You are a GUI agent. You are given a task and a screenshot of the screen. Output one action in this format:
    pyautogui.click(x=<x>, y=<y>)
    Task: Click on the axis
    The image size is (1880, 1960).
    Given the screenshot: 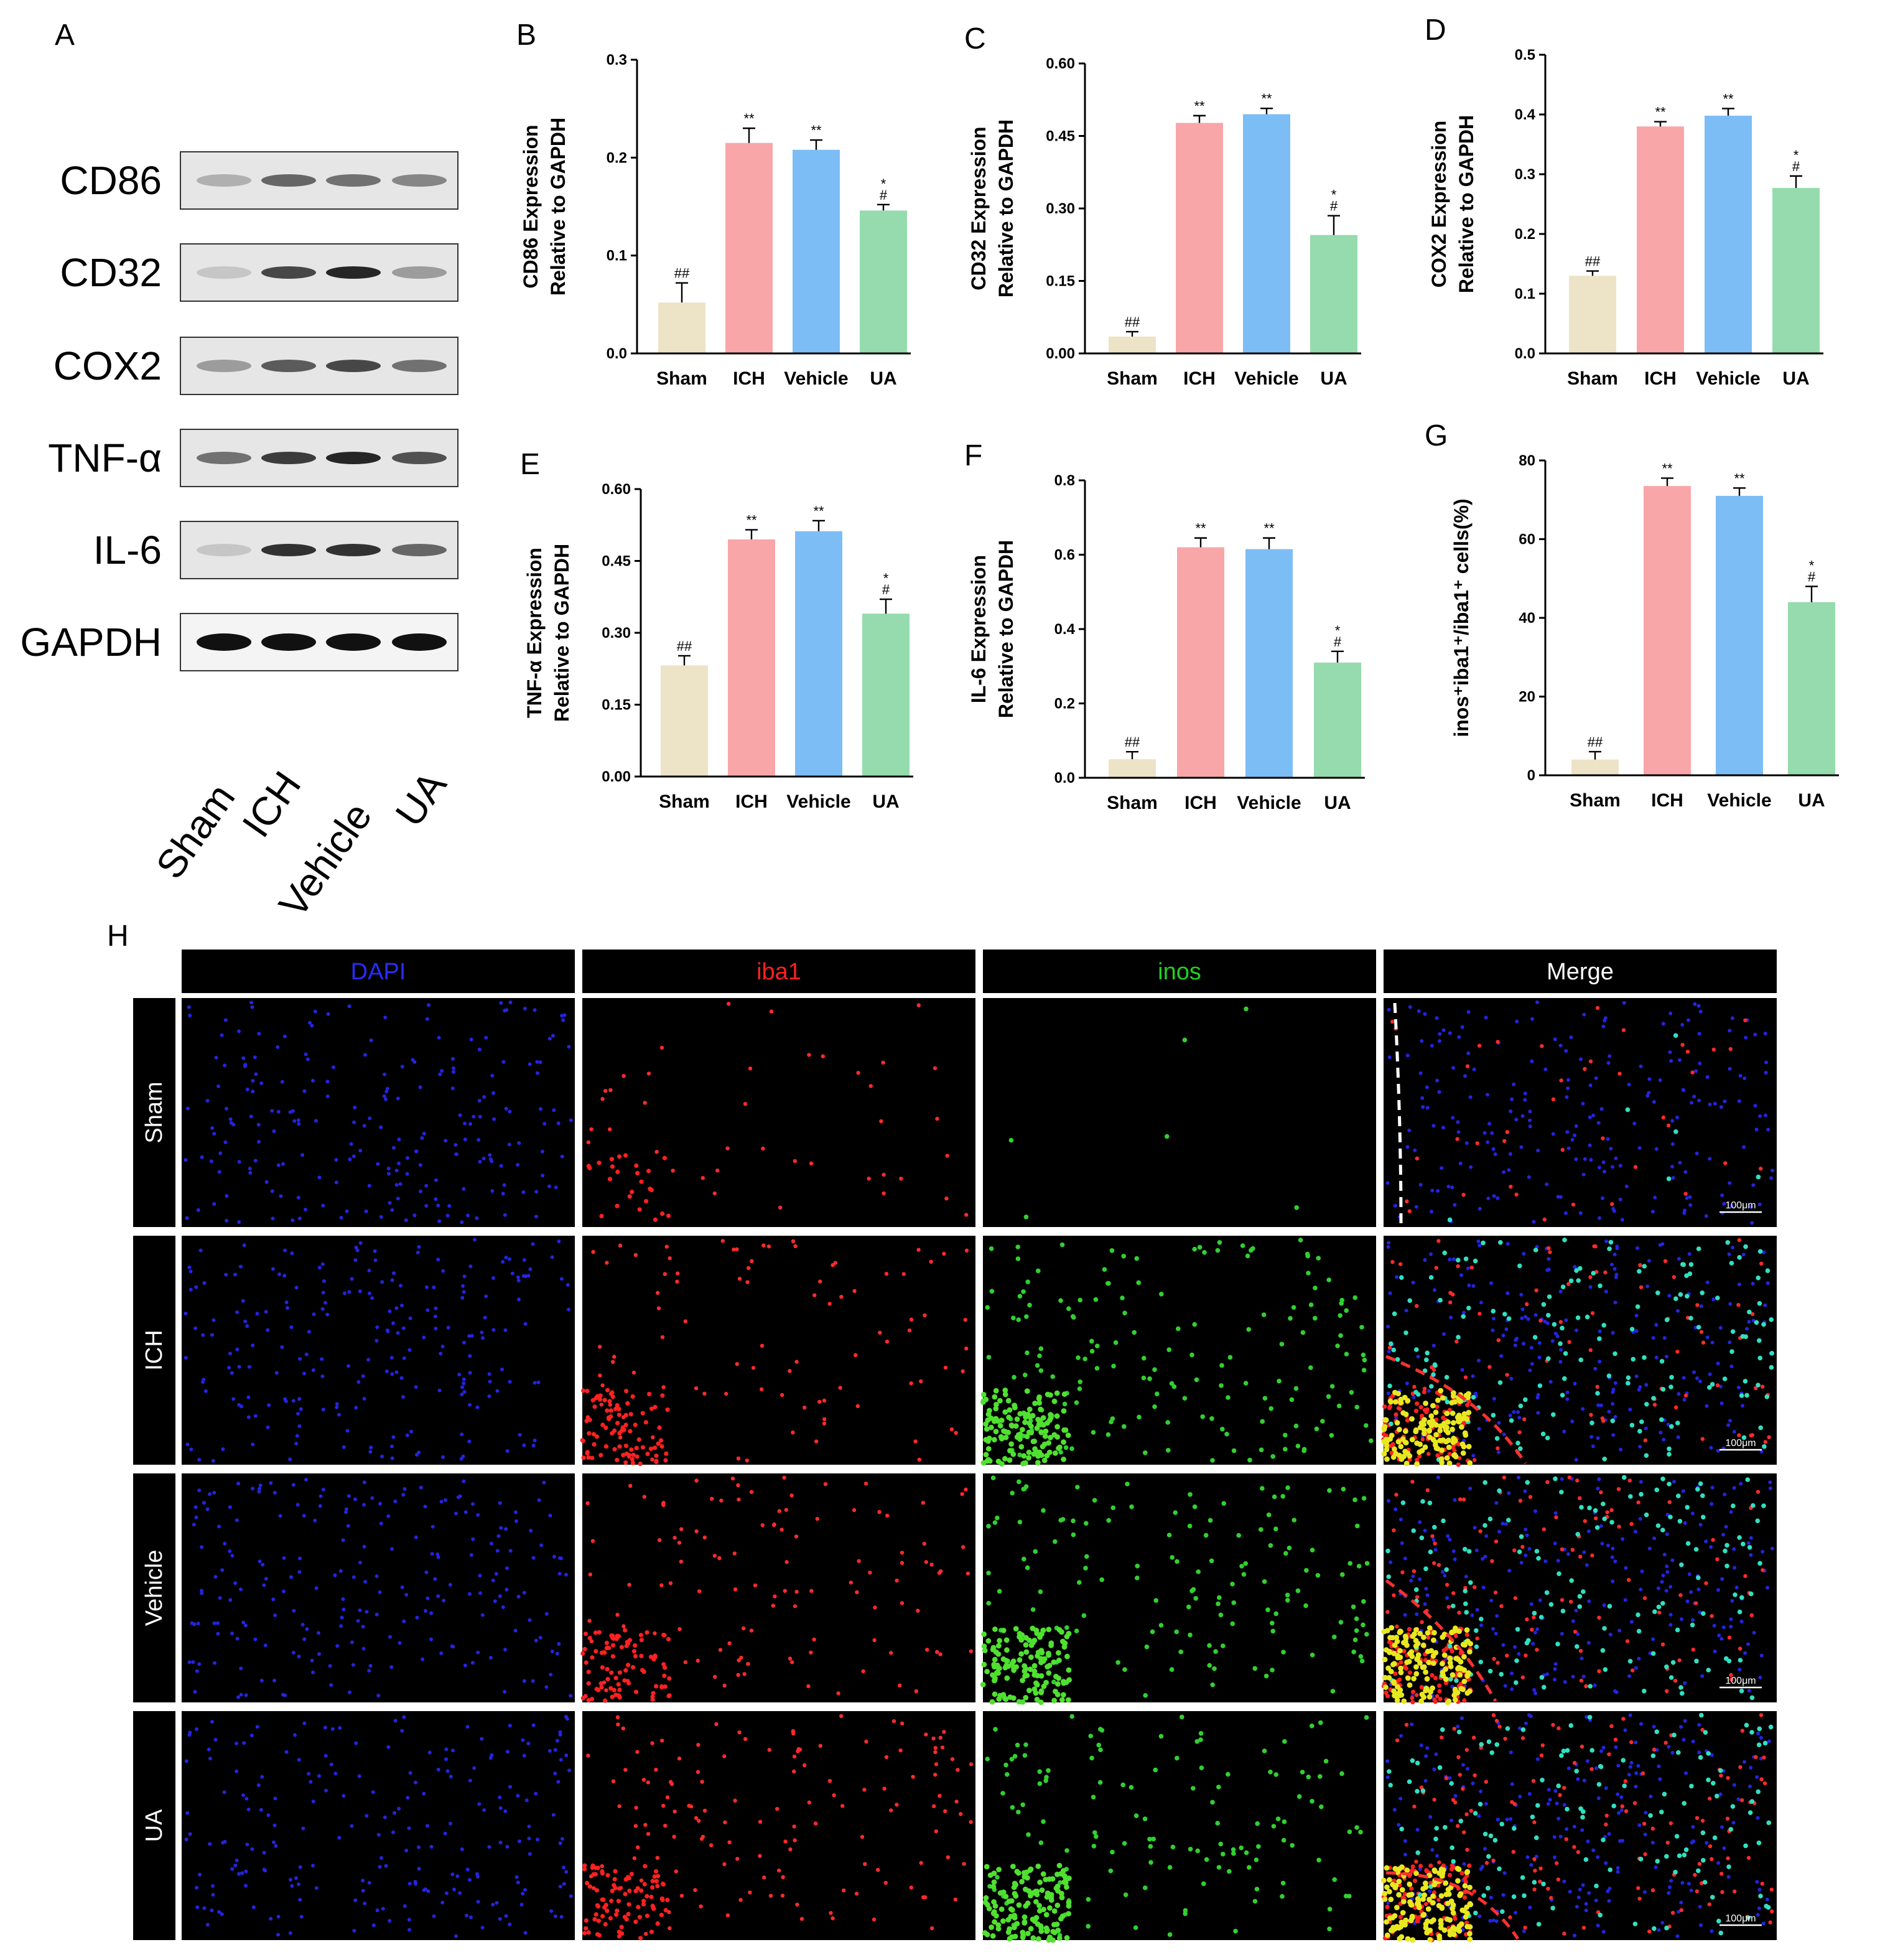 What is the action you would take?
    pyautogui.click(x=1222, y=209)
    